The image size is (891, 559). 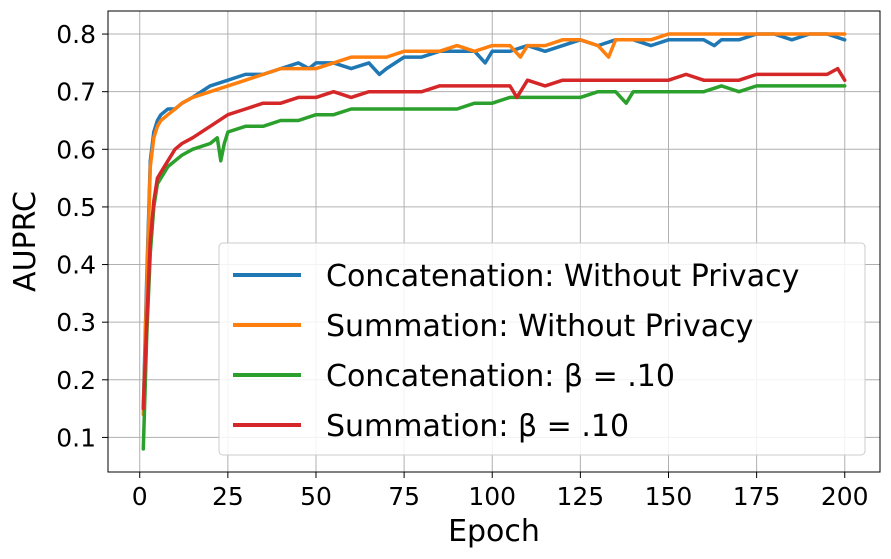 What do you see at coordinates (76, 207) in the screenshot?
I see `y-tick-label: 0.5` at bounding box center [76, 207].